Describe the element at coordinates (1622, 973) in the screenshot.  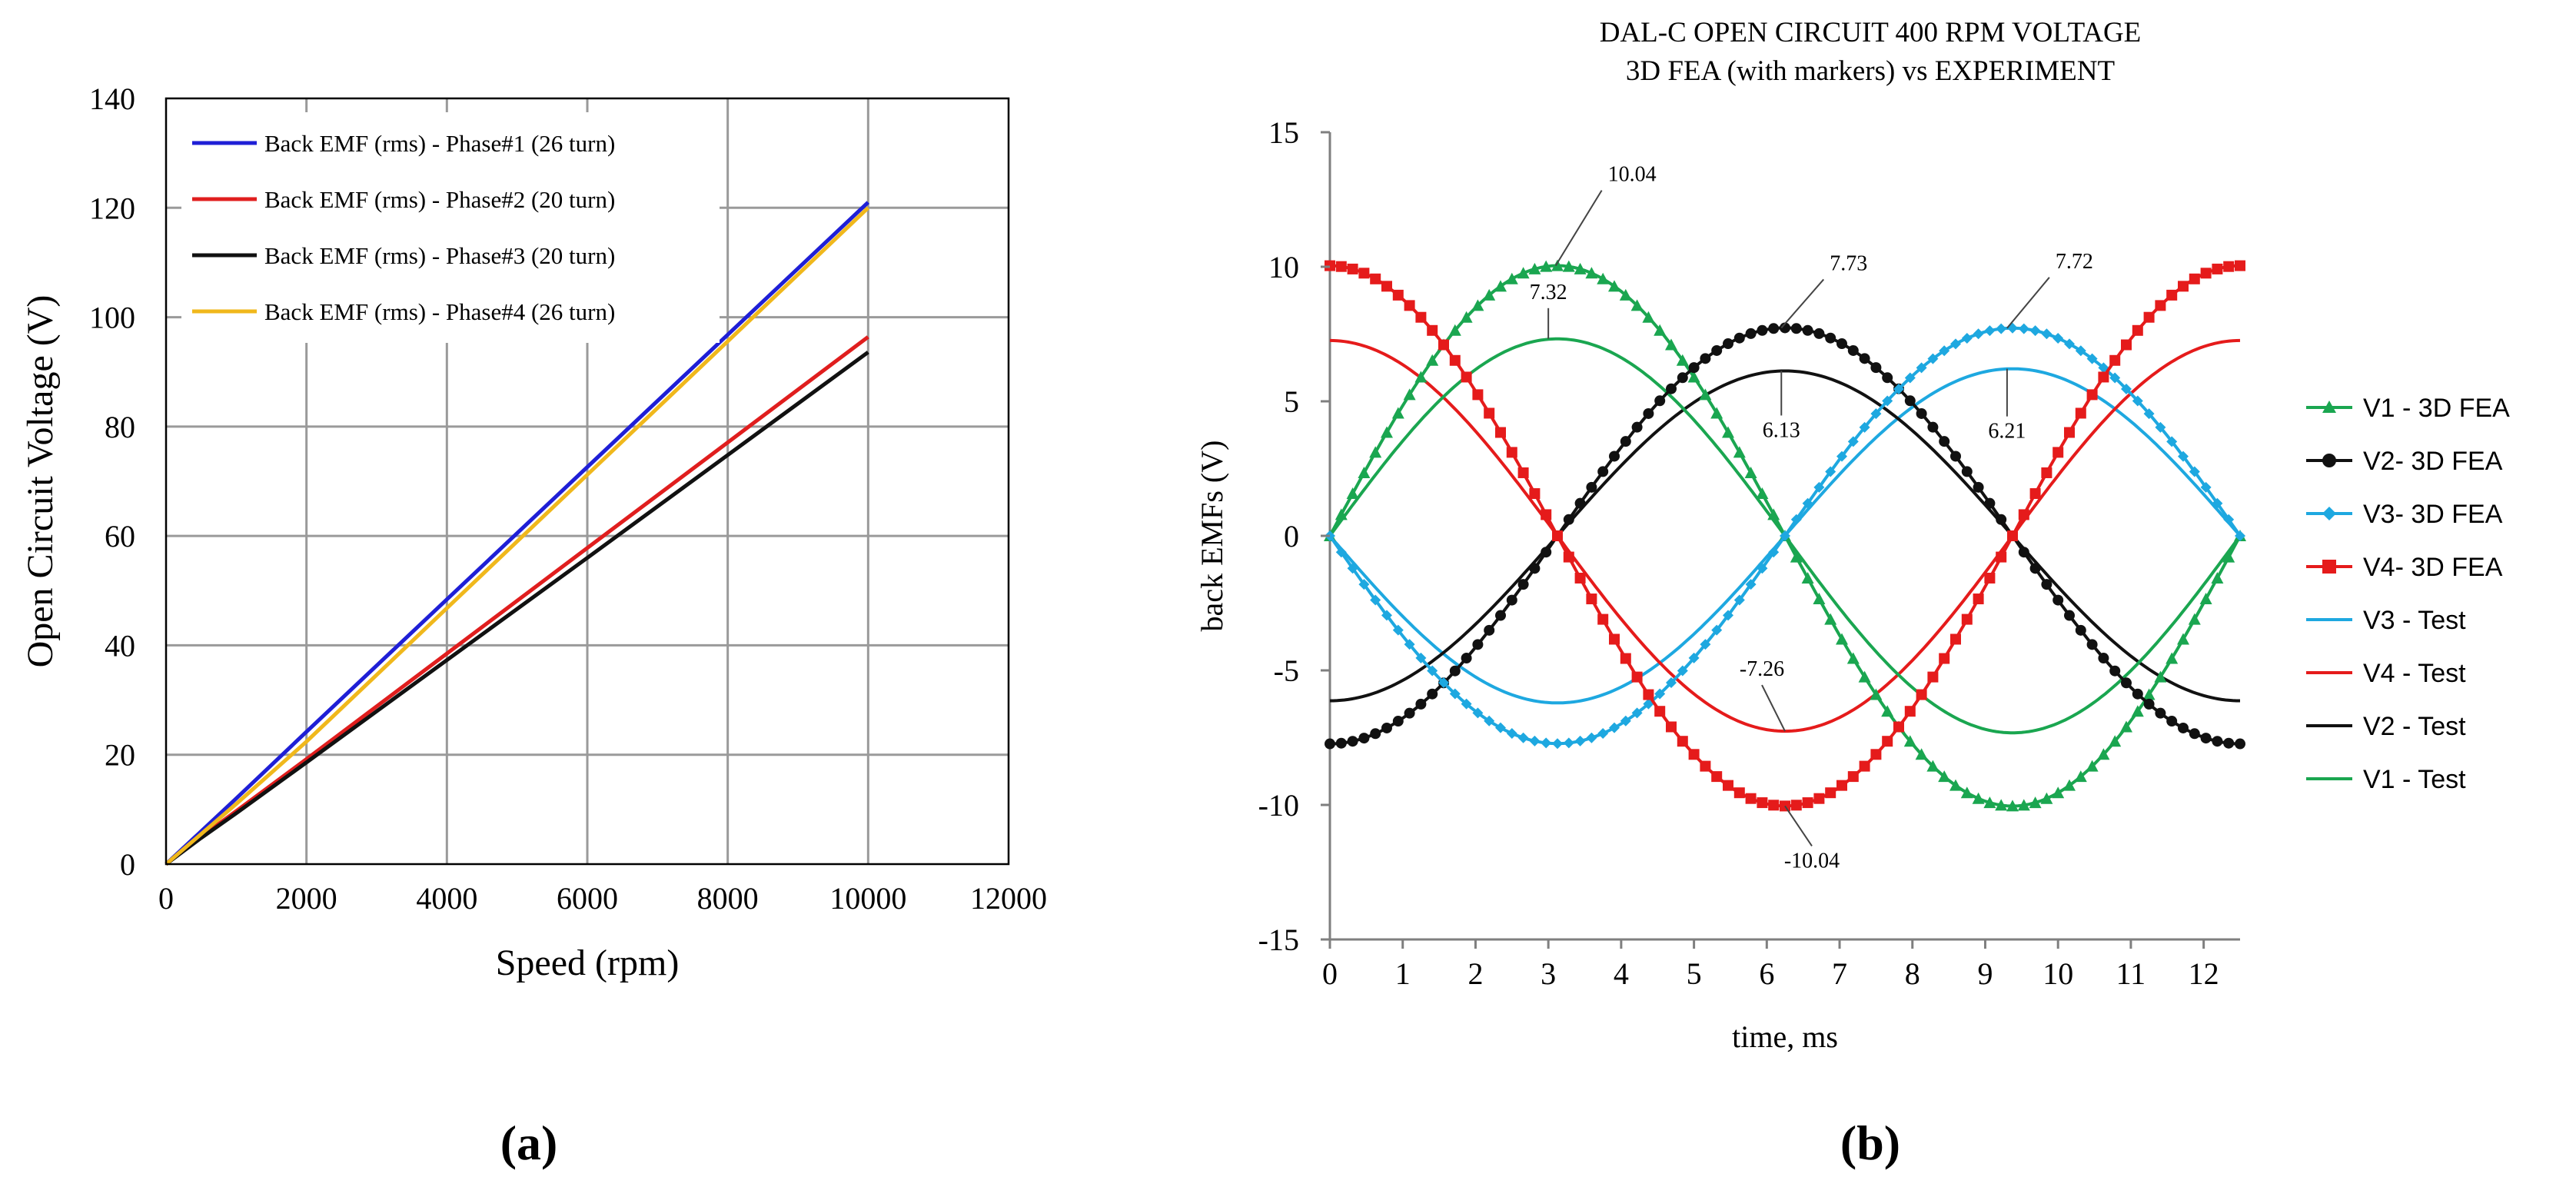
I see `chart-b-x-tick-label: 4` at that location.